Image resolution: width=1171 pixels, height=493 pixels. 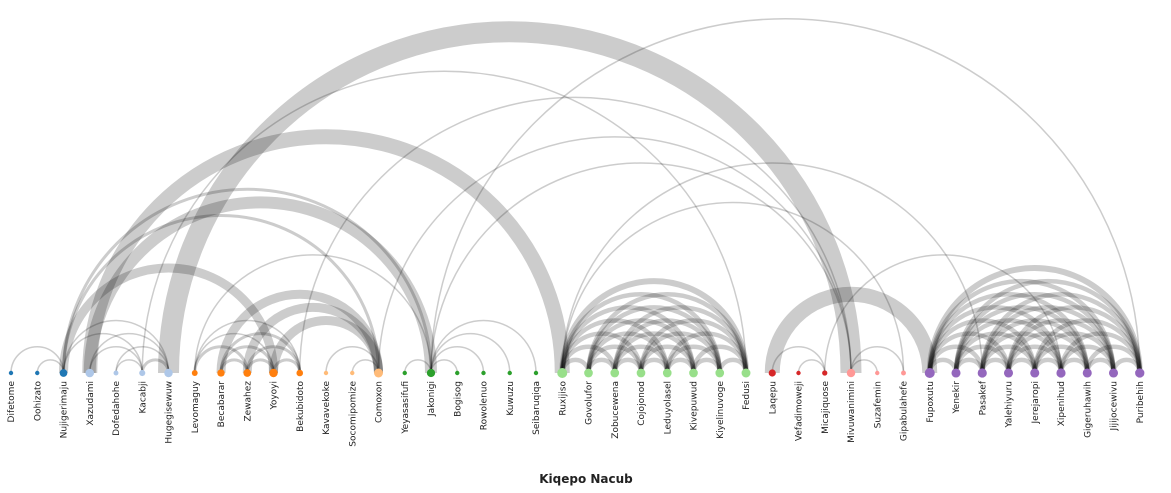 What do you see at coordinates (563, 398) in the screenshot?
I see `node-label-ruxijiso: Ruxijiso` at bounding box center [563, 398].